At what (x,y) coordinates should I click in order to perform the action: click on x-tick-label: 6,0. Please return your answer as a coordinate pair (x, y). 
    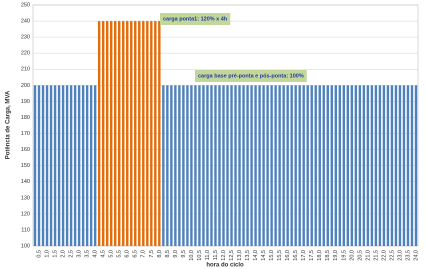
    Looking at the image, I should click on (128, 254).